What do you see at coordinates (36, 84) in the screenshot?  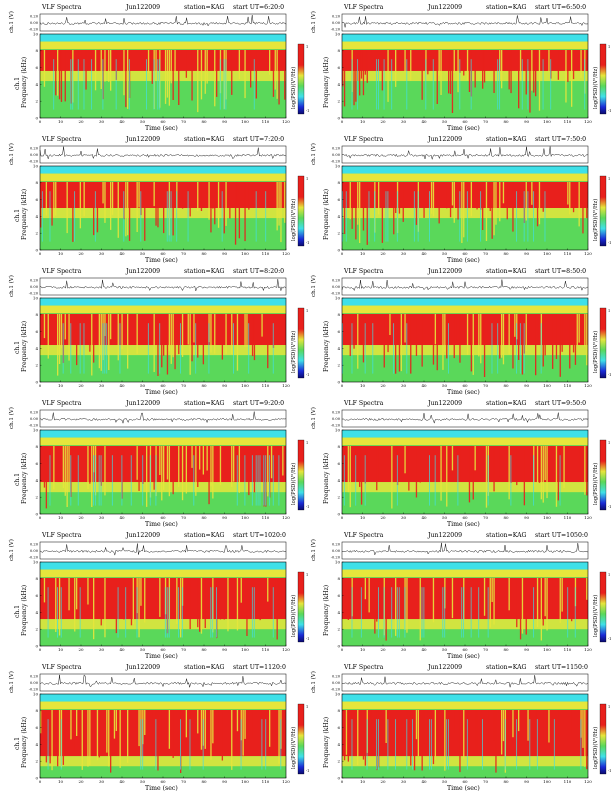 I see `y-tick-label: 4` at bounding box center [36, 84].